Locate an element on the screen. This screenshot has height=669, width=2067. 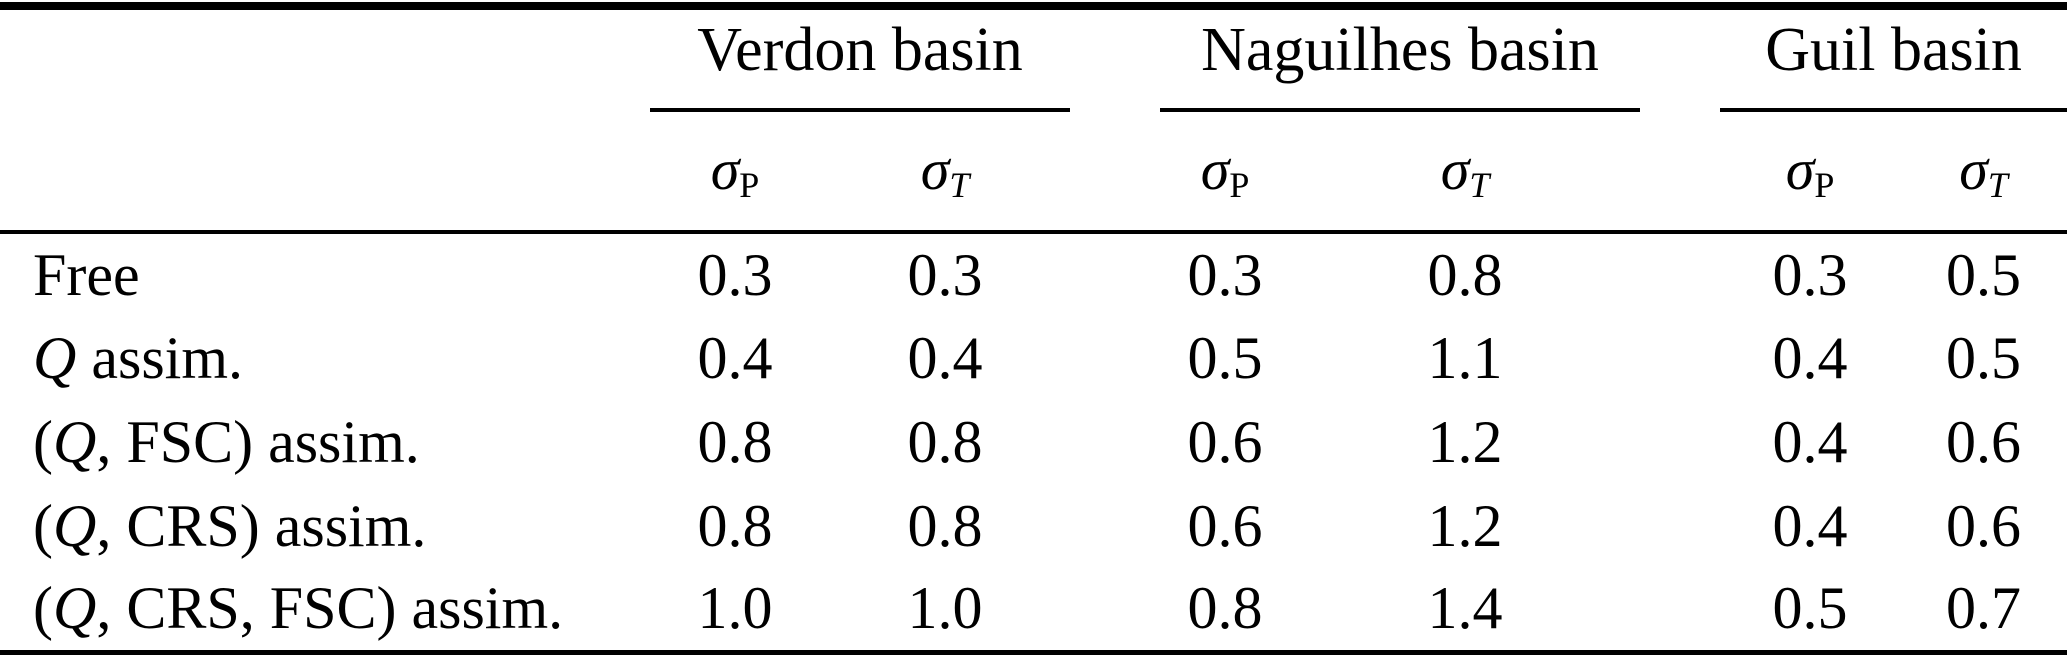
row-label: (Q, FSC) assim. is located at coordinates (325, 442).